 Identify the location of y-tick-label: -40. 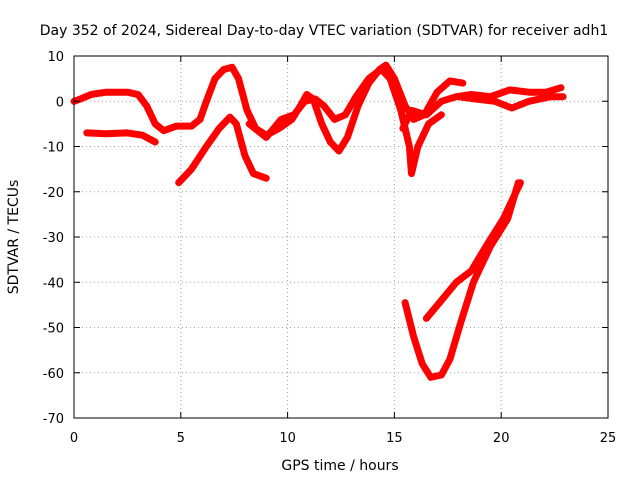
(53, 283).